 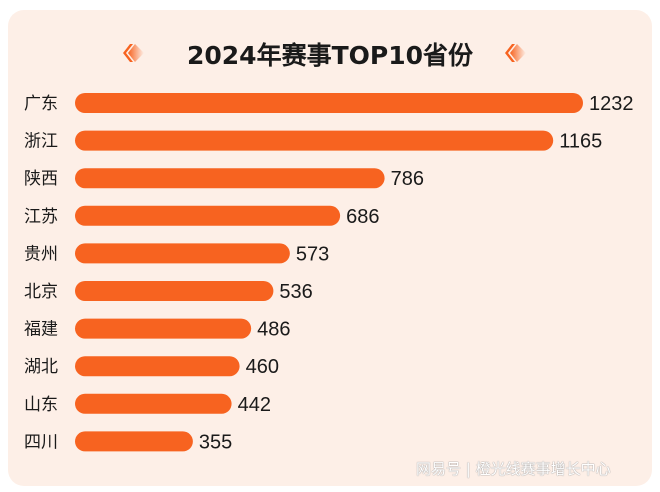 I want to click on data-label: 460, so click(x=262, y=367).